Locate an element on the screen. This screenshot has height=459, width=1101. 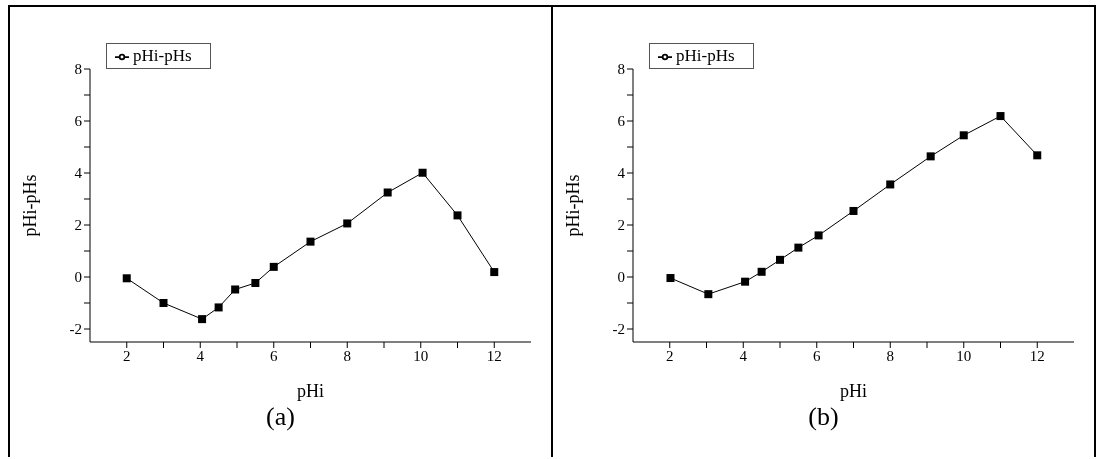
text: (a) is located at coordinates (280, 417).